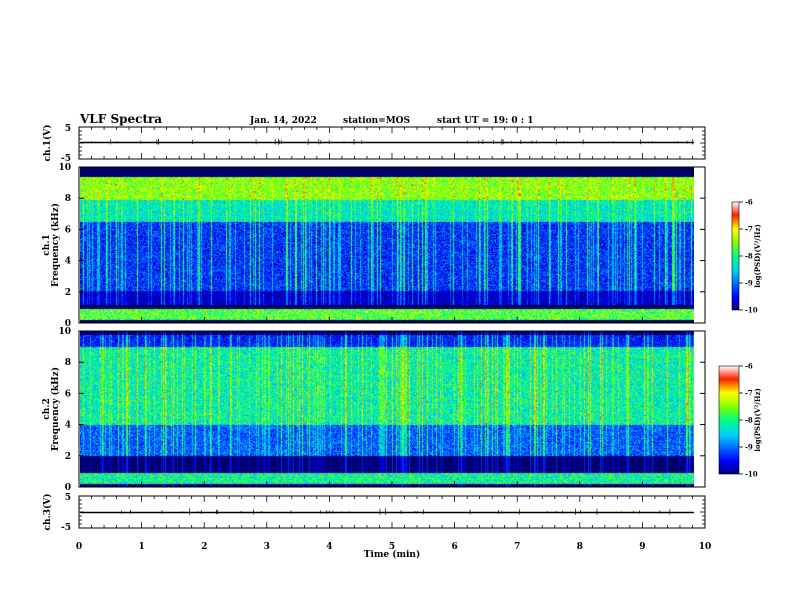  I want to click on spec2-ytick-2: 2, so click(68, 457).